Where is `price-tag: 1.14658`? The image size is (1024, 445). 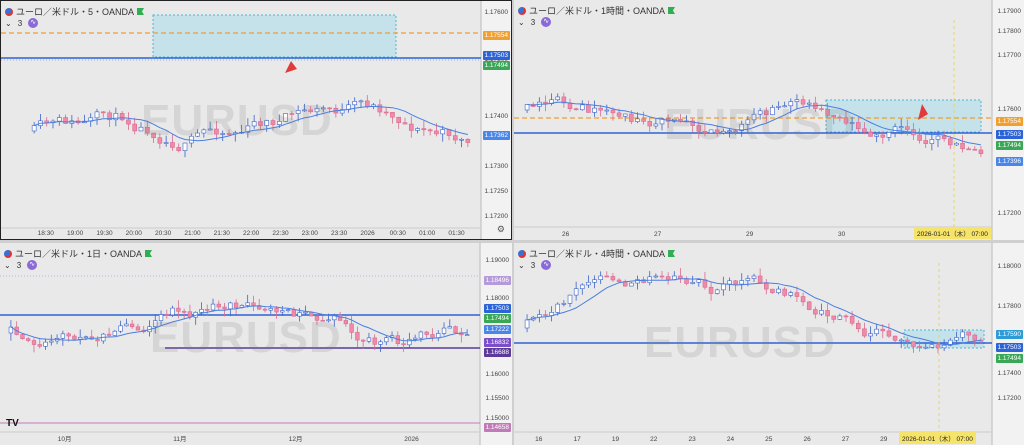
price-tag: 1.14658 is located at coordinates (497, 427).